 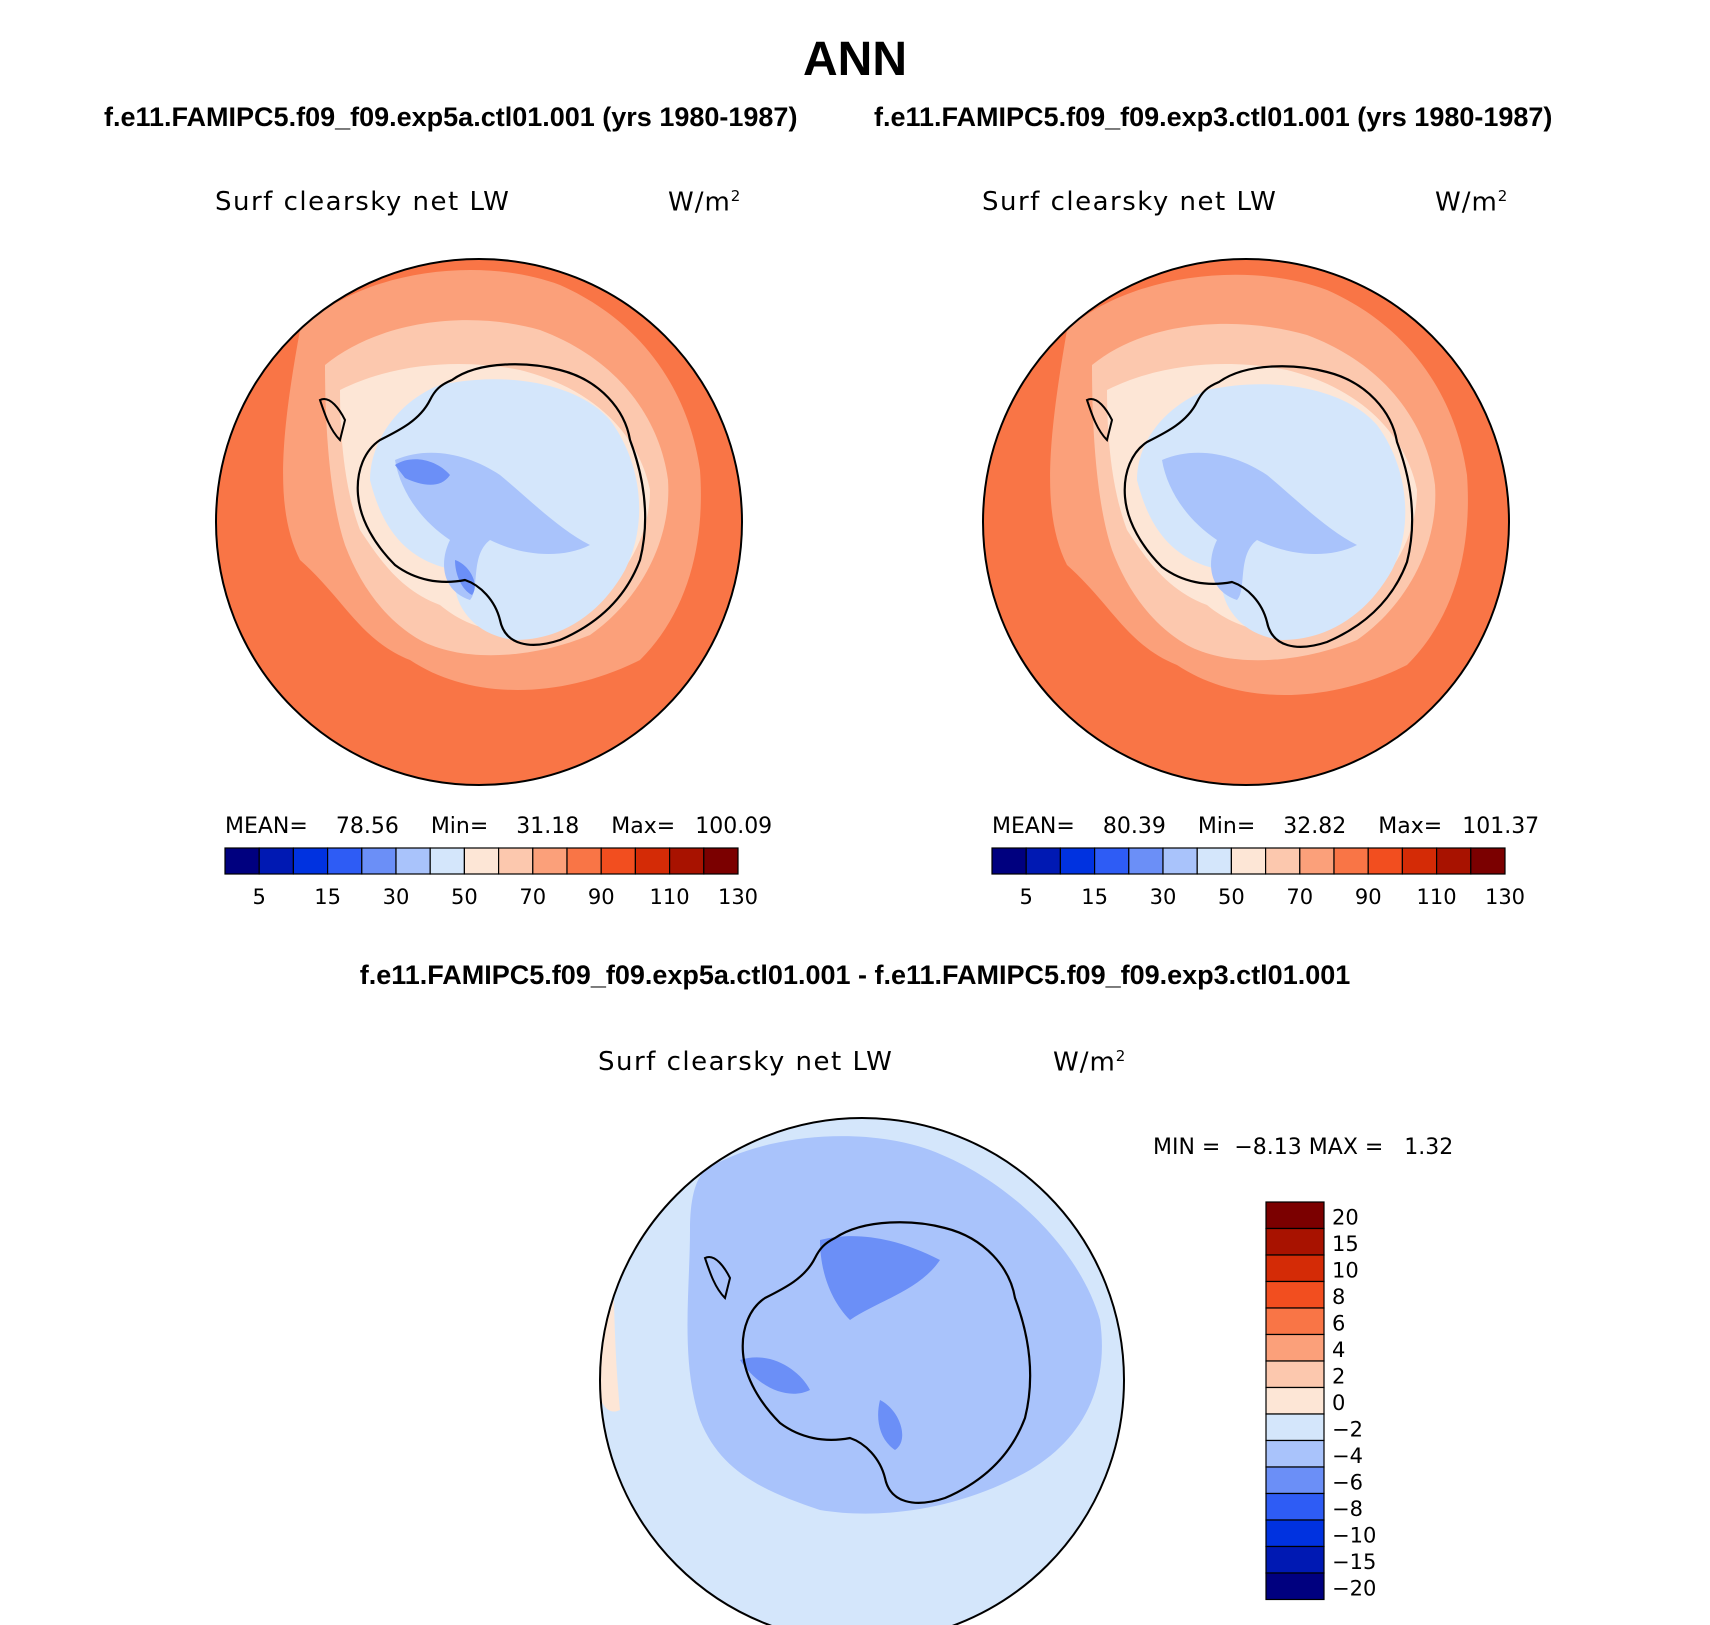 What do you see at coordinates (396, 897) in the screenshot?
I see `panel1-colorbar-tick-label: 30` at bounding box center [396, 897].